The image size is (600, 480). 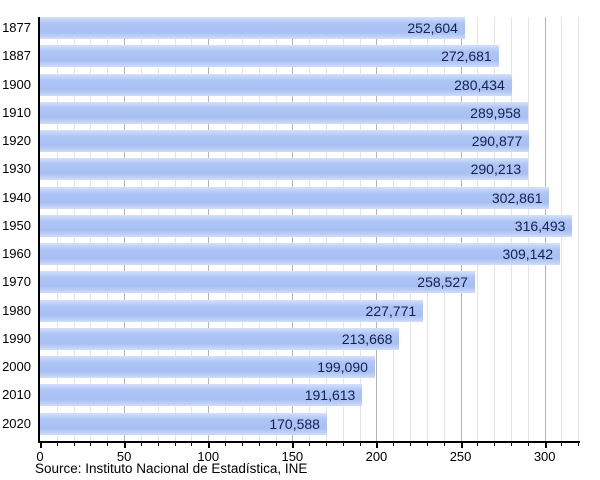 I want to click on bar-1887: 272,681, so click(x=269, y=56).